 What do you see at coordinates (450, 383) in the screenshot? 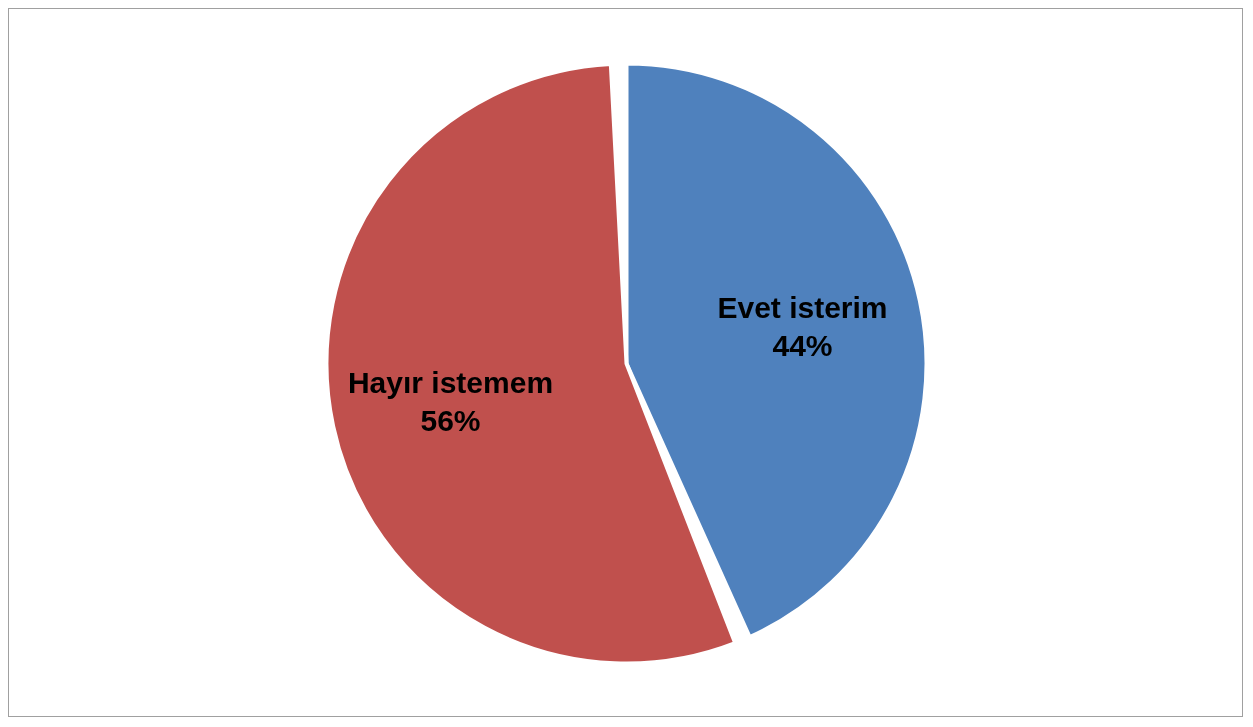
I see `slice-label: Hayır istemem` at bounding box center [450, 383].